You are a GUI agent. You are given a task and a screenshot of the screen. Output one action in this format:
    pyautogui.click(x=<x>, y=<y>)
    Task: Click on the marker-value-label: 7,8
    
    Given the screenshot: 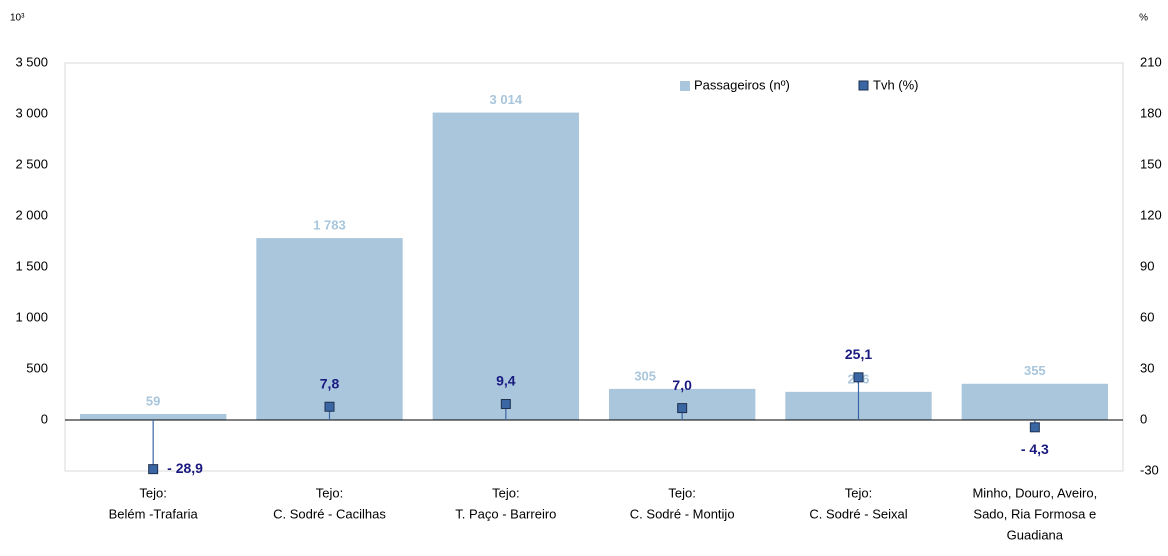 What is the action you would take?
    pyautogui.click(x=330, y=383)
    